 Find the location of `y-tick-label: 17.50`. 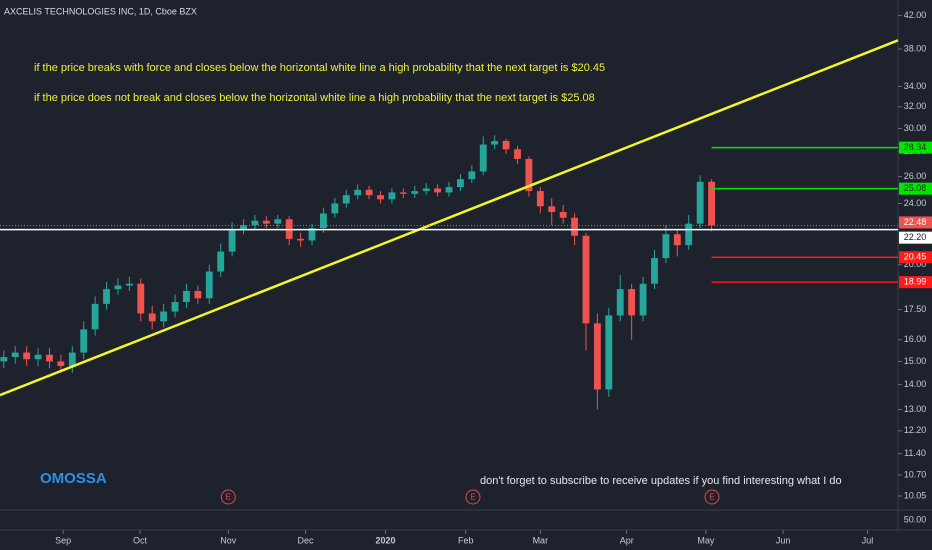

y-tick-label: 17.50 is located at coordinates (915, 309).